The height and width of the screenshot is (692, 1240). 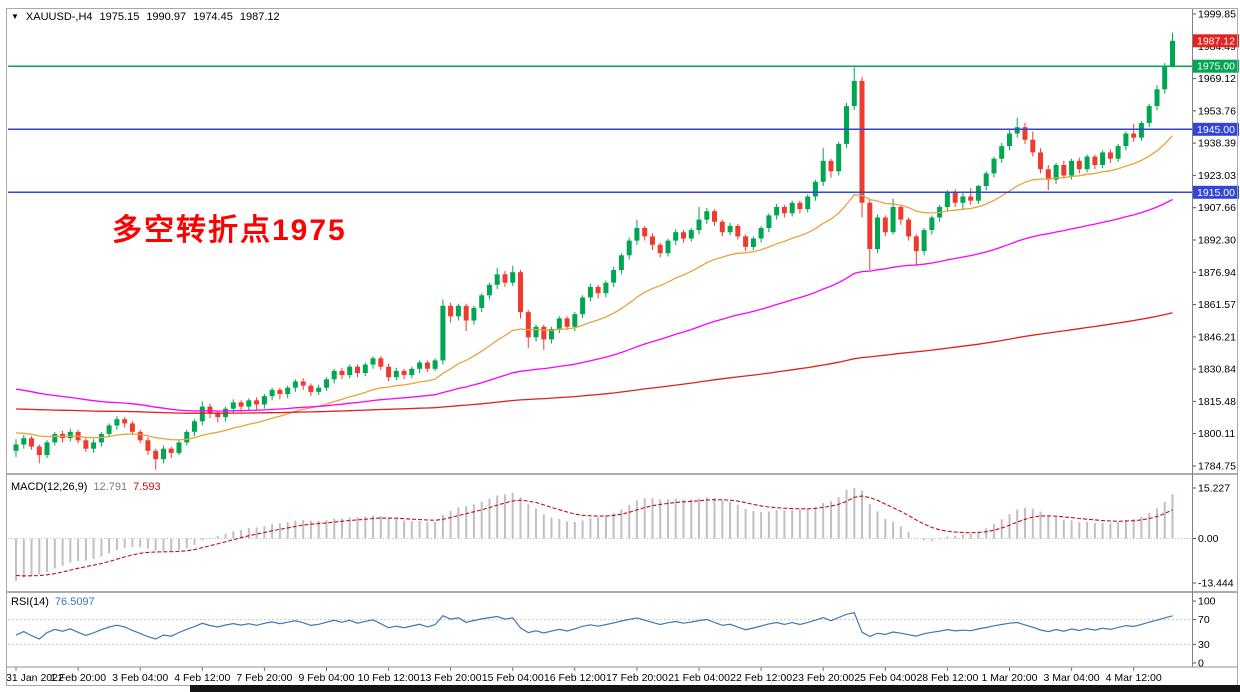 I want to click on price-axis-label: 1953.76, so click(x=1217, y=111).